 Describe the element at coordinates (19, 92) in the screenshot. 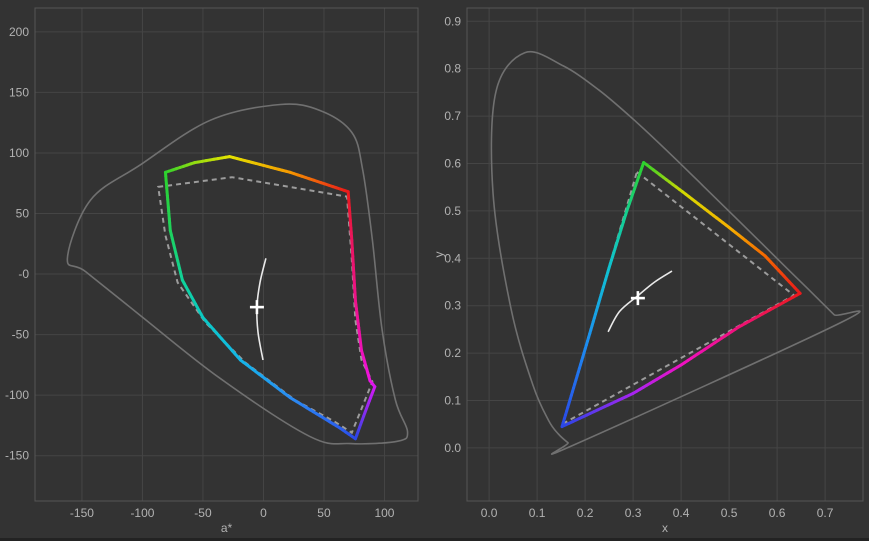

I see `y-tick-label: 150` at that location.